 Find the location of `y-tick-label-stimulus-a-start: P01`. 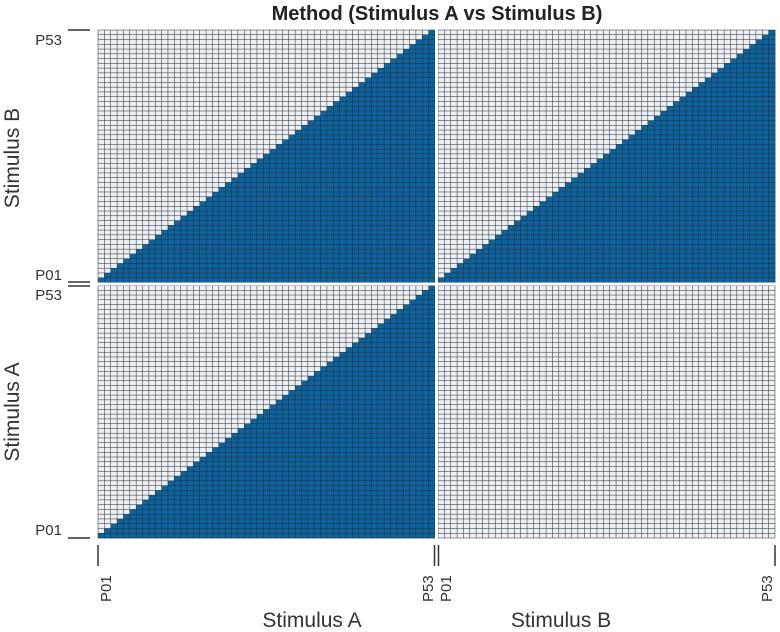

y-tick-label-stimulus-a-start: P01 is located at coordinates (48, 530).